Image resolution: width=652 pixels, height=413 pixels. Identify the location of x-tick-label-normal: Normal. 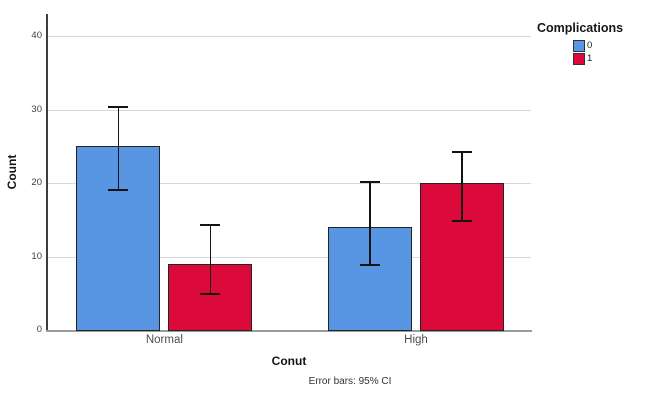
(164, 340).